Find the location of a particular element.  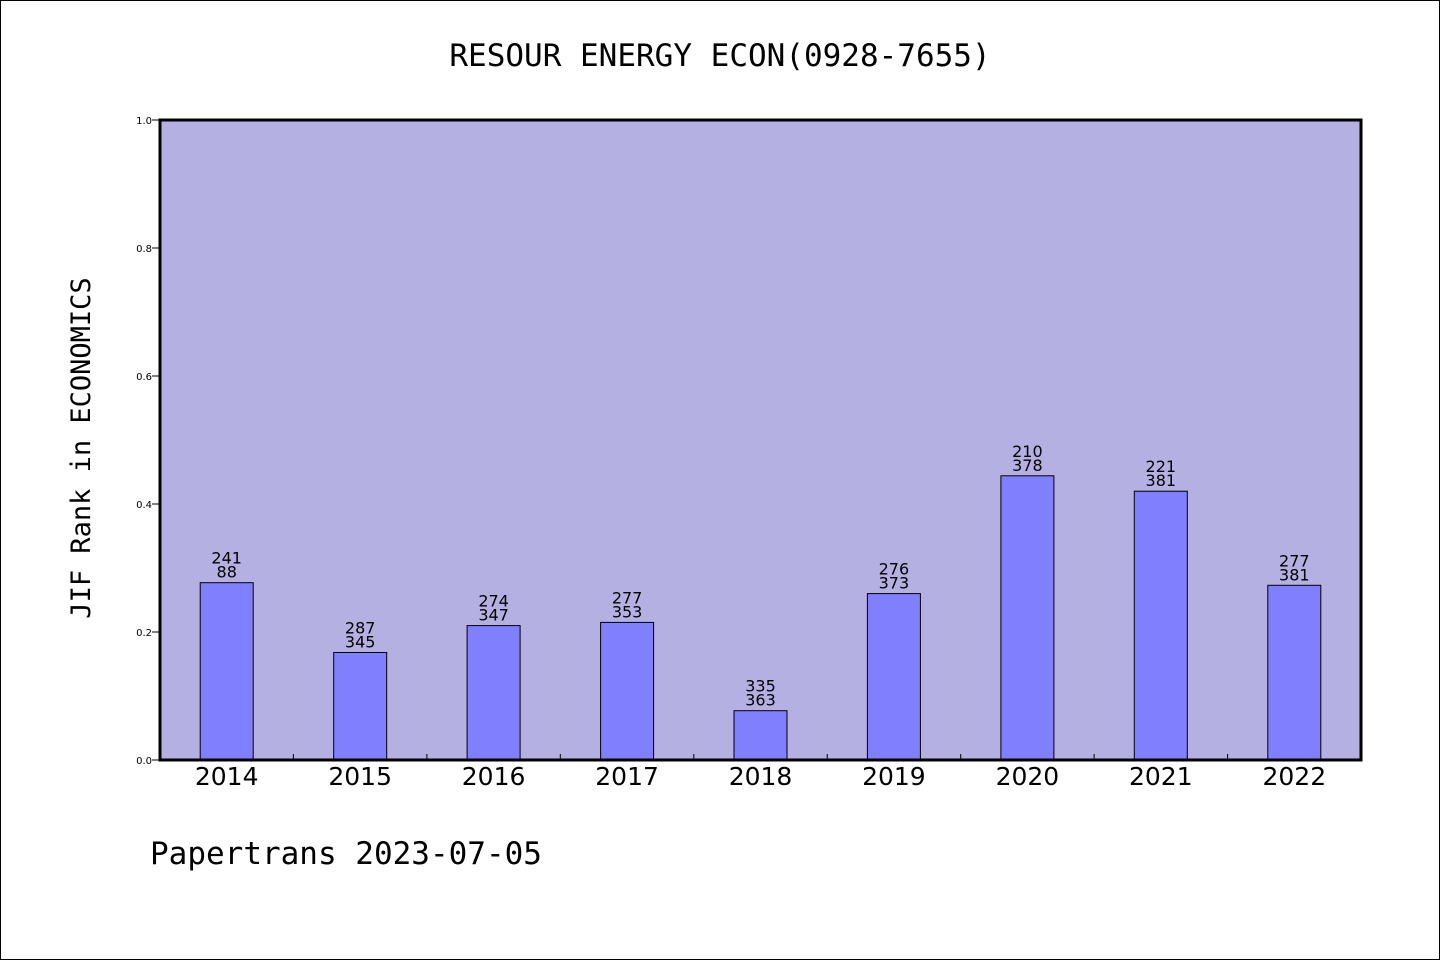

bar-label-2018-rank: 335 is located at coordinates (760, 686).